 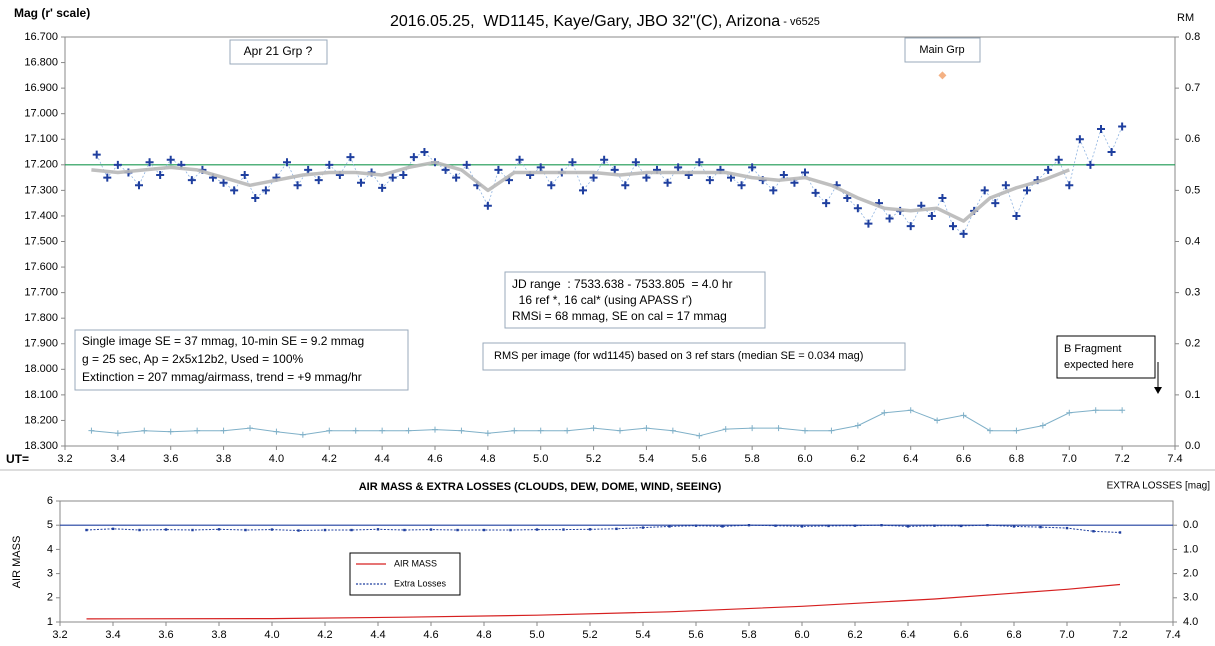 What do you see at coordinates (50, 549) in the screenshot?
I see `y-tick-label: 4` at bounding box center [50, 549].